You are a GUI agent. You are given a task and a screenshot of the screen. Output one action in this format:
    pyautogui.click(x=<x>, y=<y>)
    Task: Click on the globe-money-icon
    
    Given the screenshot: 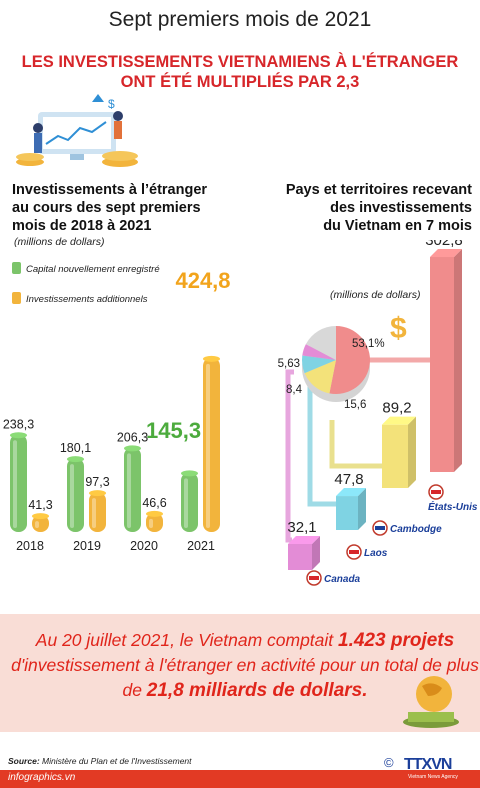 What is the action you would take?
    pyautogui.click(x=431, y=702)
    